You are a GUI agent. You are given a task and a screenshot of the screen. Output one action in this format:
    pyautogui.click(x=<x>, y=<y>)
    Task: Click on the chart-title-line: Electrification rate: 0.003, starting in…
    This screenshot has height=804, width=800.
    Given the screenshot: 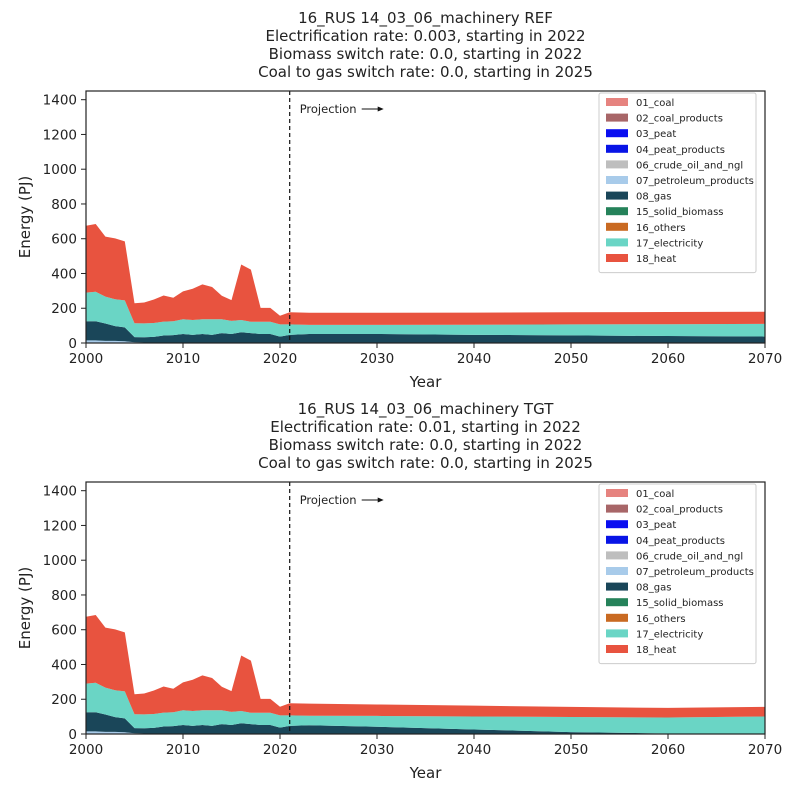 What is the action you would take?
    pyautogui.click(x=425, y=36)
    